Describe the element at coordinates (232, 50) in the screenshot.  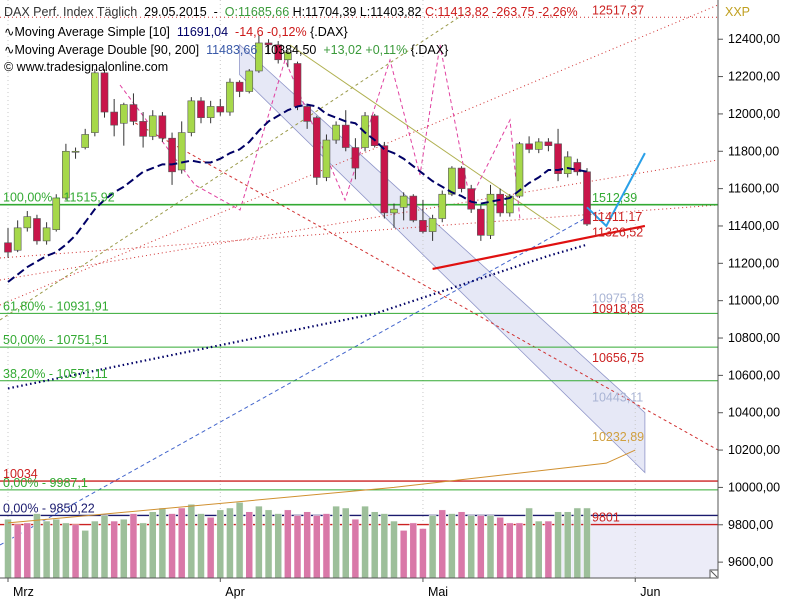
I see `ma-double-value-1: 11483,66` at that location.